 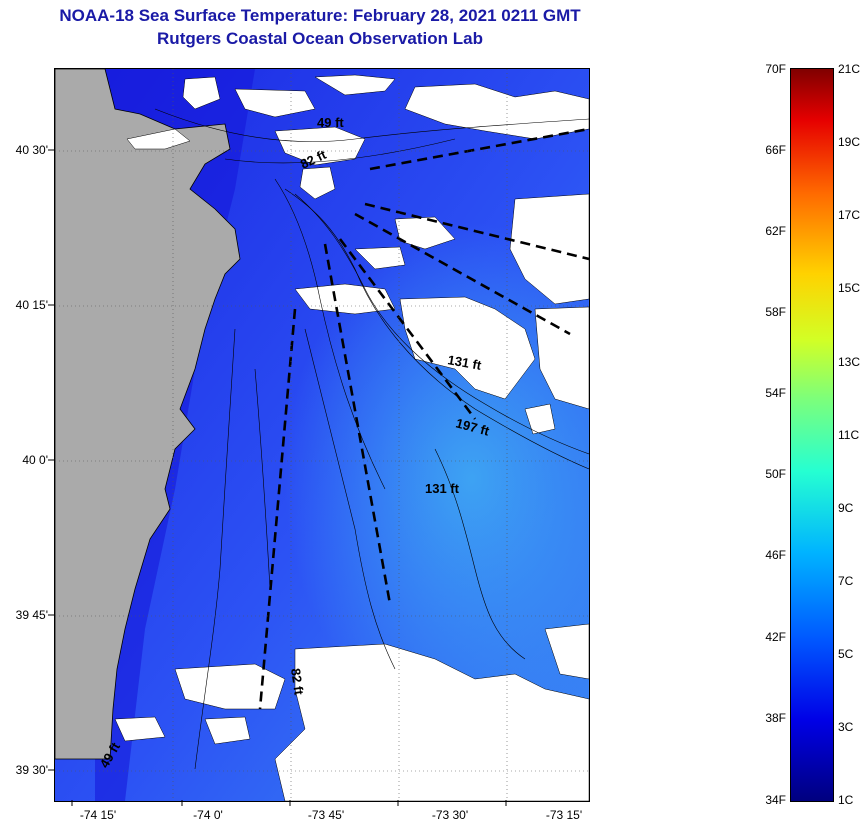 What do you see at coordinates (775, 312) in the screenshot?
I see `colorbar-label-58f: 58F` at bounding box center [775, 312].